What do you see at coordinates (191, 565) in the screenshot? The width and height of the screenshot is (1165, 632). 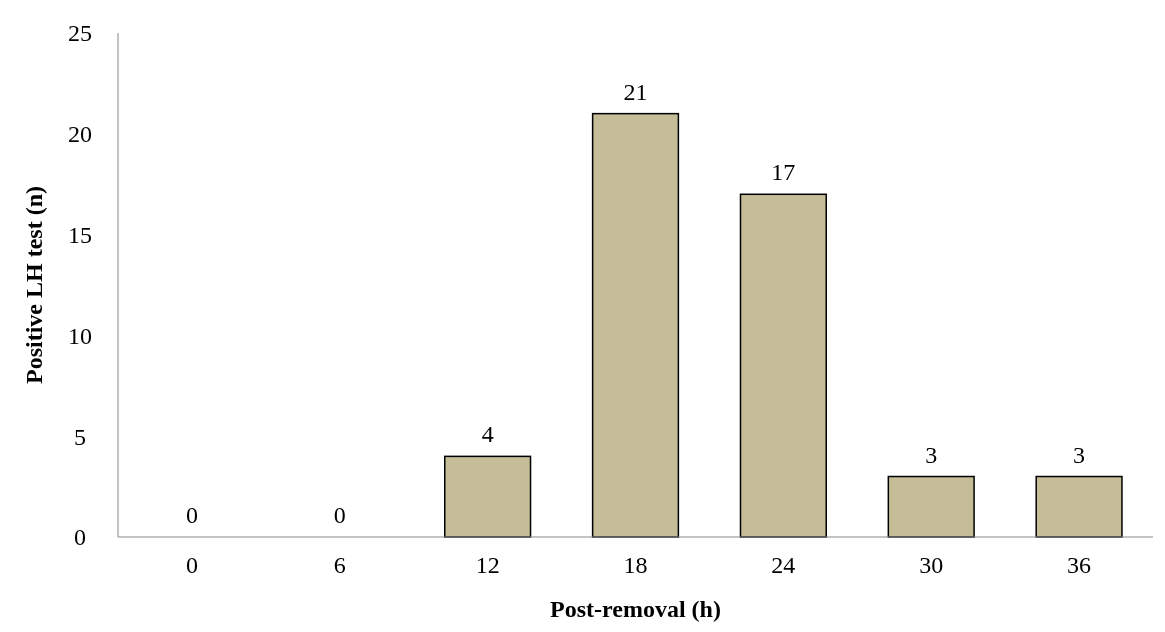 I see `x-tick-label: 0` at bounding box center [191, 565].